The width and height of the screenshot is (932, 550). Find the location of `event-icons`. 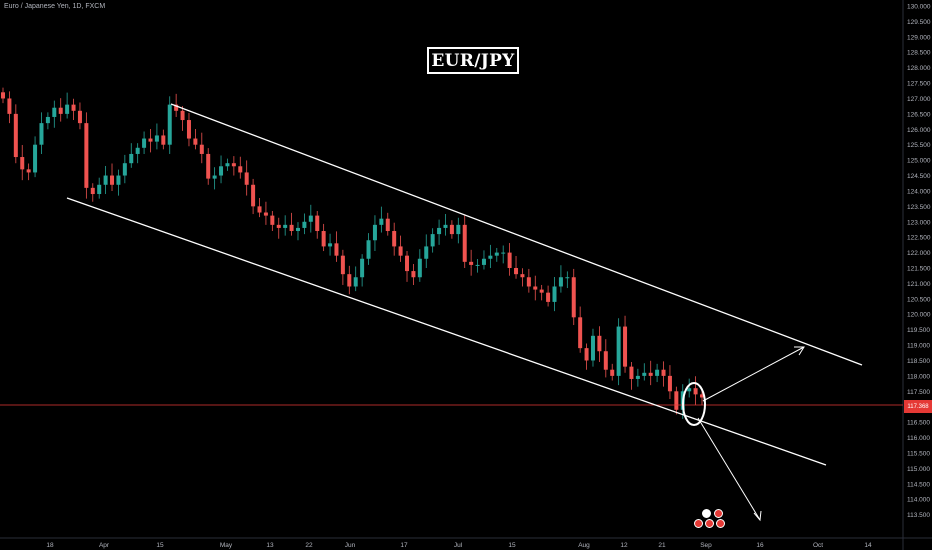

event-icons is located at coordinates (709, 520).